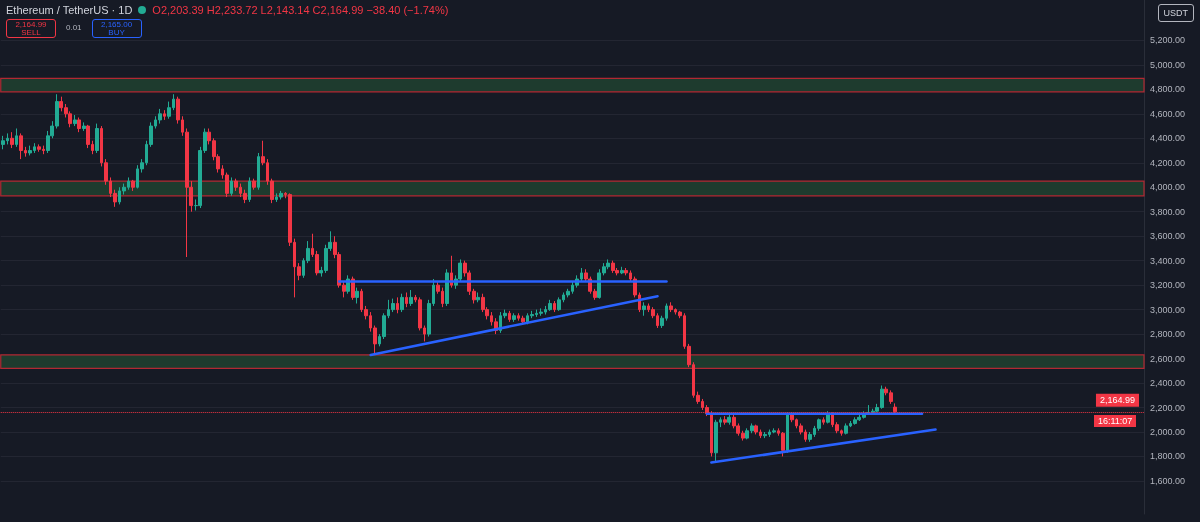 The image size is (1200, 522). Describe the element at coordinates (1168, 358) in the screenshot. I see `y-tick-label: 2,600.00` at that location.